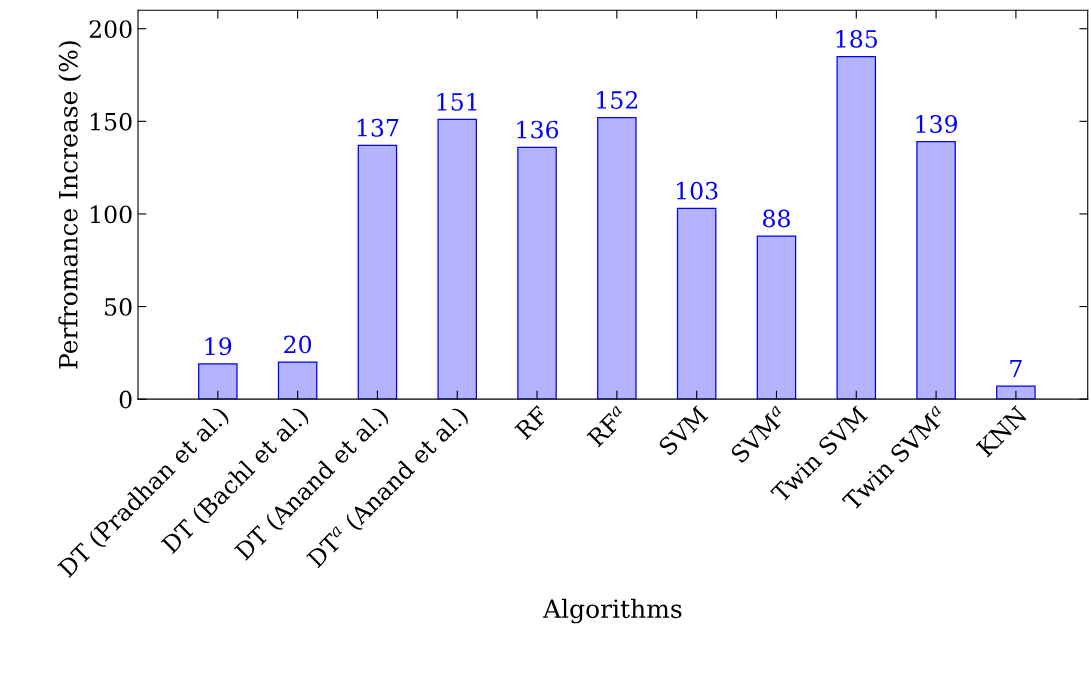 The image size is (1091, 680). What do you see at coordinates (218, 346) in the screenshot?
I see `data-label: 19` at bounding box center [218, 346].